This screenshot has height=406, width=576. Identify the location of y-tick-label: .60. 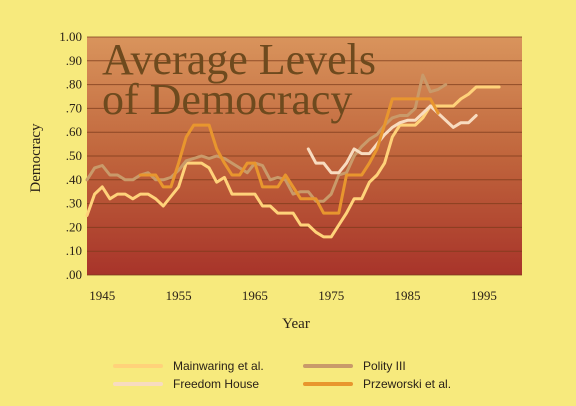
(74, 131).